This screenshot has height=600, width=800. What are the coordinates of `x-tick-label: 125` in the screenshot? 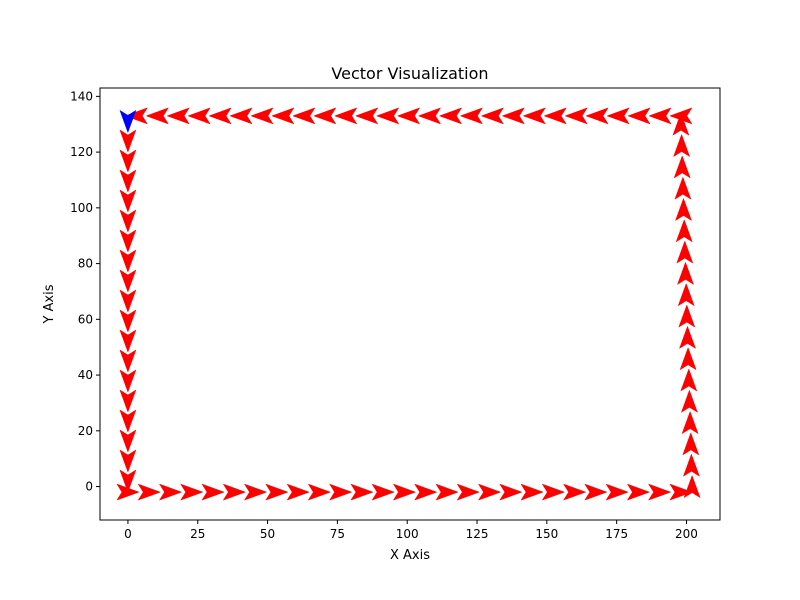 It's located at (477, 534).